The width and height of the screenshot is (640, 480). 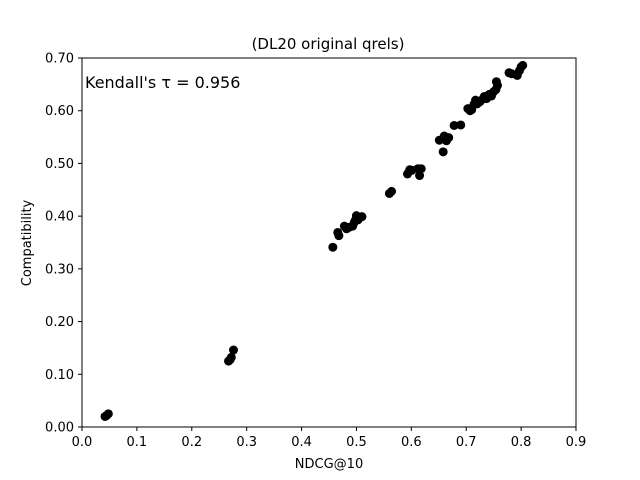 I want to click on y-tick-label: 0.30, so click(x=59, y=269).